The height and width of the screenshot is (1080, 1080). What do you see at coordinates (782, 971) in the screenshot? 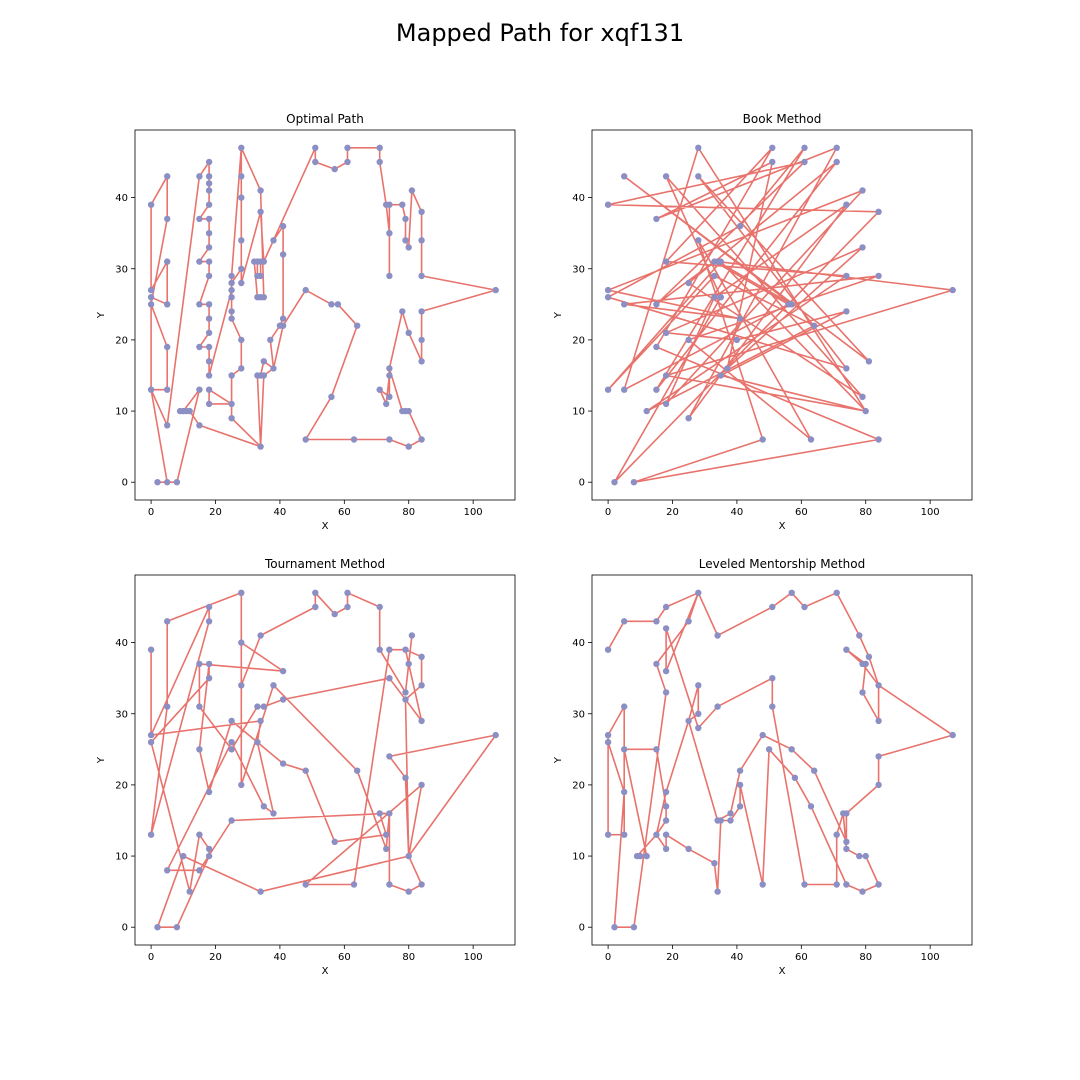
I see `x-axis-label: X` at bounding box center [782, 971].